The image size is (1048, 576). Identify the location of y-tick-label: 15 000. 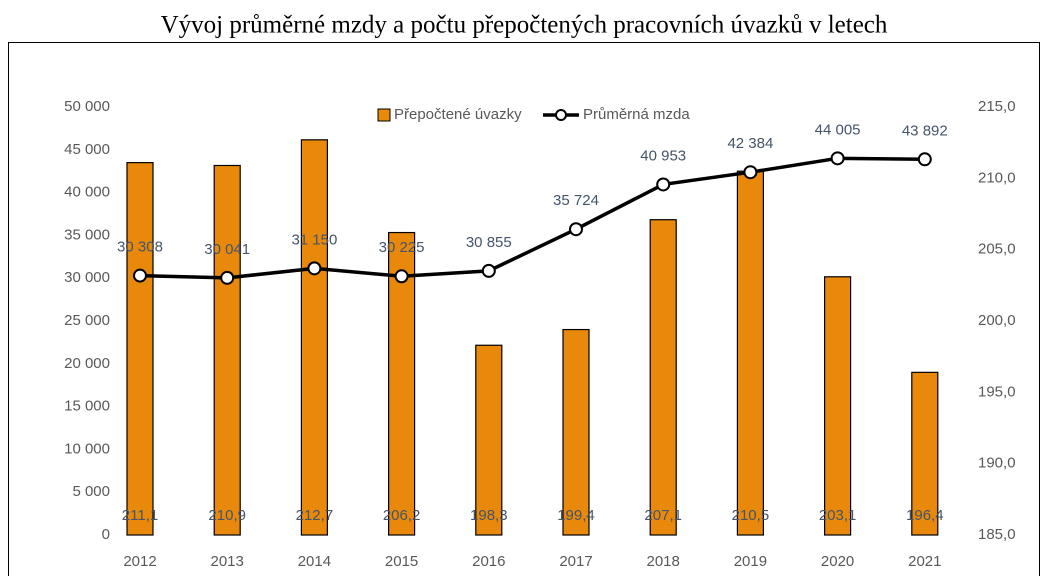
(87, 406).